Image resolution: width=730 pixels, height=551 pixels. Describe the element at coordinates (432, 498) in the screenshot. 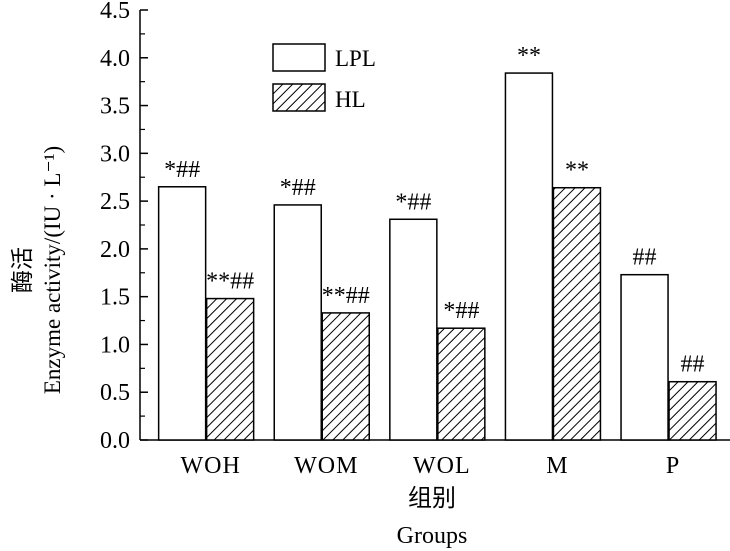

I see `x-axis-label-cn: 组别` at that location.